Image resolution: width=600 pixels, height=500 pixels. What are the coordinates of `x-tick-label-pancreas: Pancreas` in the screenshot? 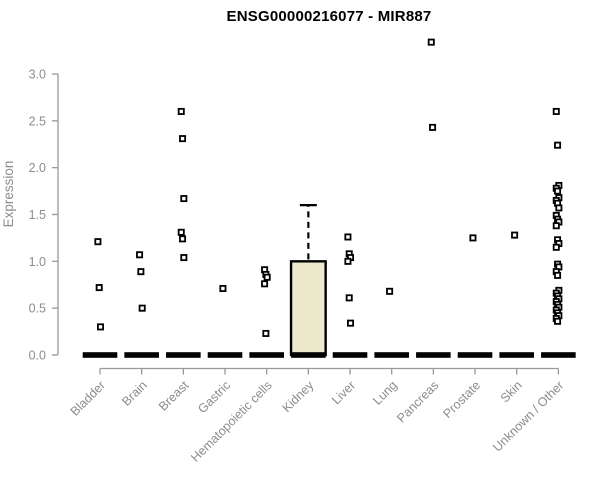 It's located at (417, 401).